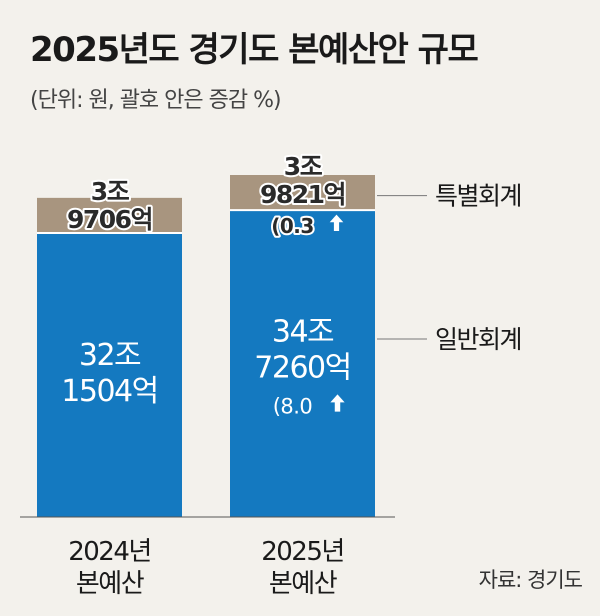  Describe the element at coordinates (302, 368) in the screenshot. I see `general-label-line2-1: 7260억` at that location.